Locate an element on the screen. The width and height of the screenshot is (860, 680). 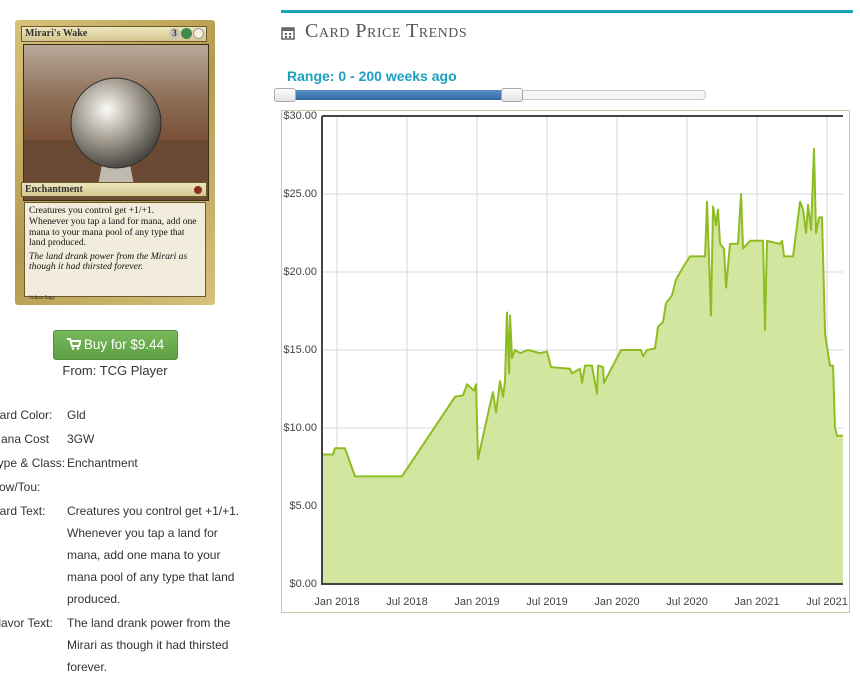
x-tick-label: Jul 2020 is located at coordinates (687, 602).